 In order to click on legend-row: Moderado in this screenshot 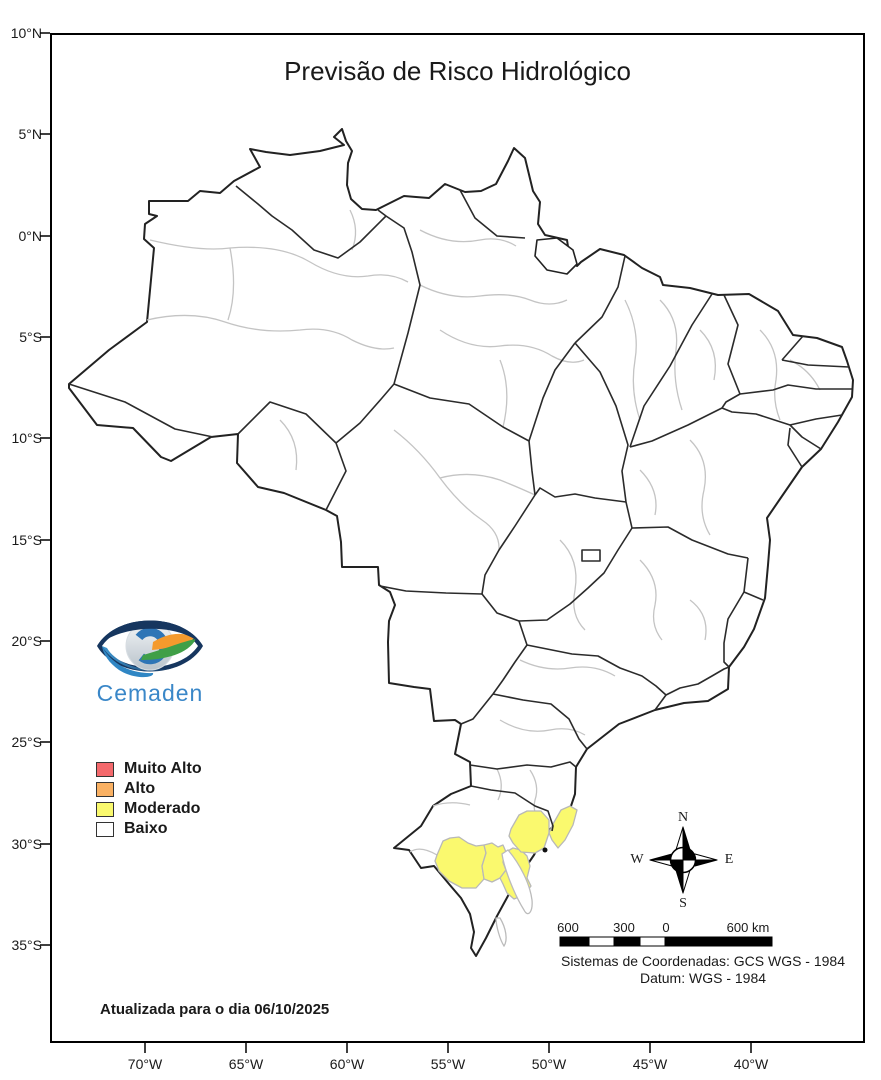, I will do `click(149, 809)`.